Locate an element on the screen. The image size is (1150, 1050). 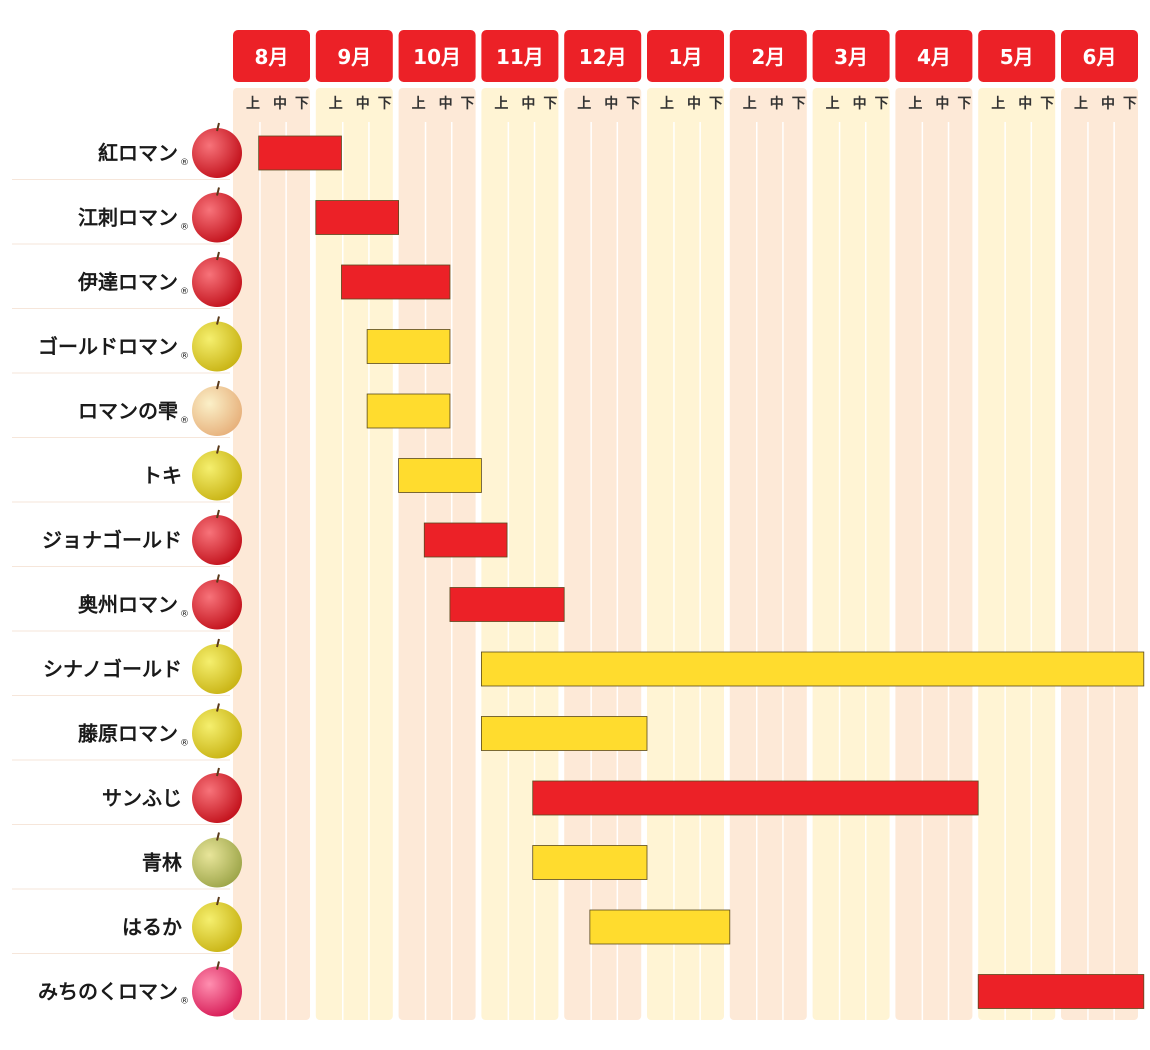
month-label: 6月 is located at coordinates (1100, 57).